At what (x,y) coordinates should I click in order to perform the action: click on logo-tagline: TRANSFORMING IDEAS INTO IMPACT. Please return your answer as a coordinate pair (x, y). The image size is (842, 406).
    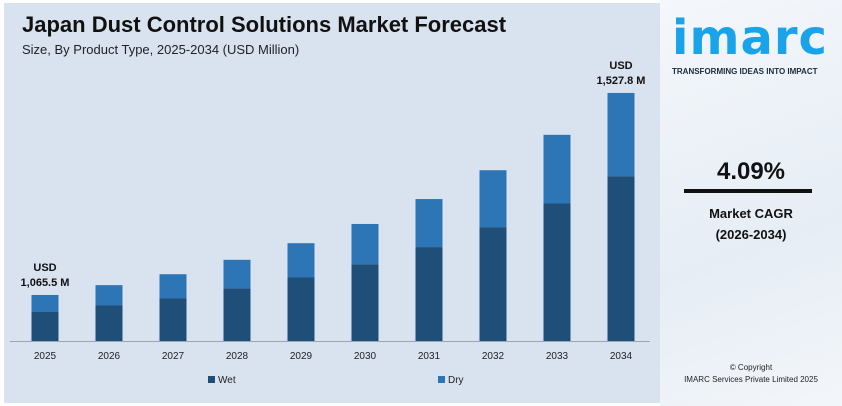
    Looking at the image, I should click on (745, 71).